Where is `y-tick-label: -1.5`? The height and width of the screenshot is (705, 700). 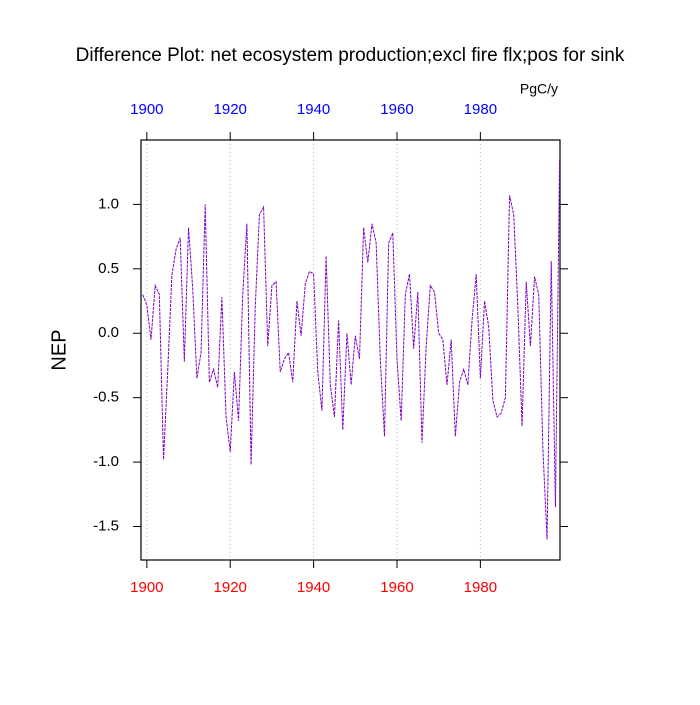
y-tick-label: -1.5 is located at coordinates (106, 525).